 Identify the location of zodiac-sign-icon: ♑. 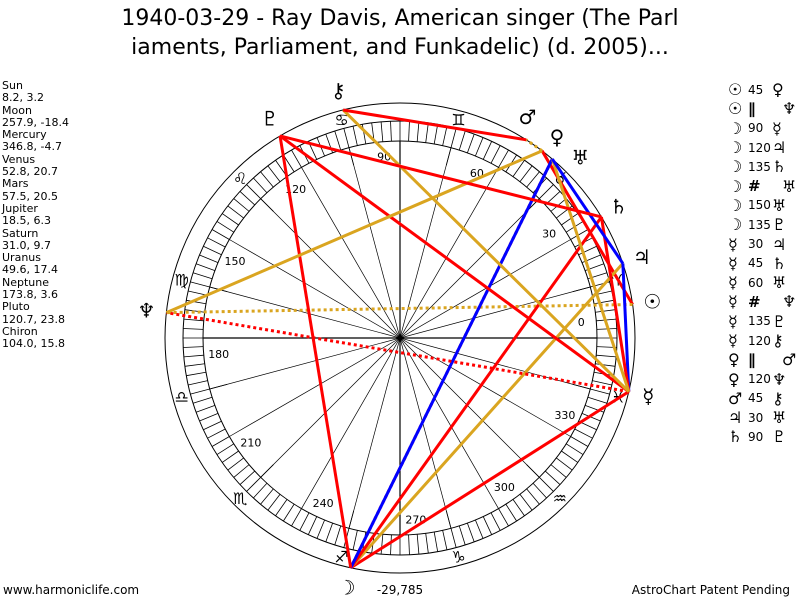
(458, 556).